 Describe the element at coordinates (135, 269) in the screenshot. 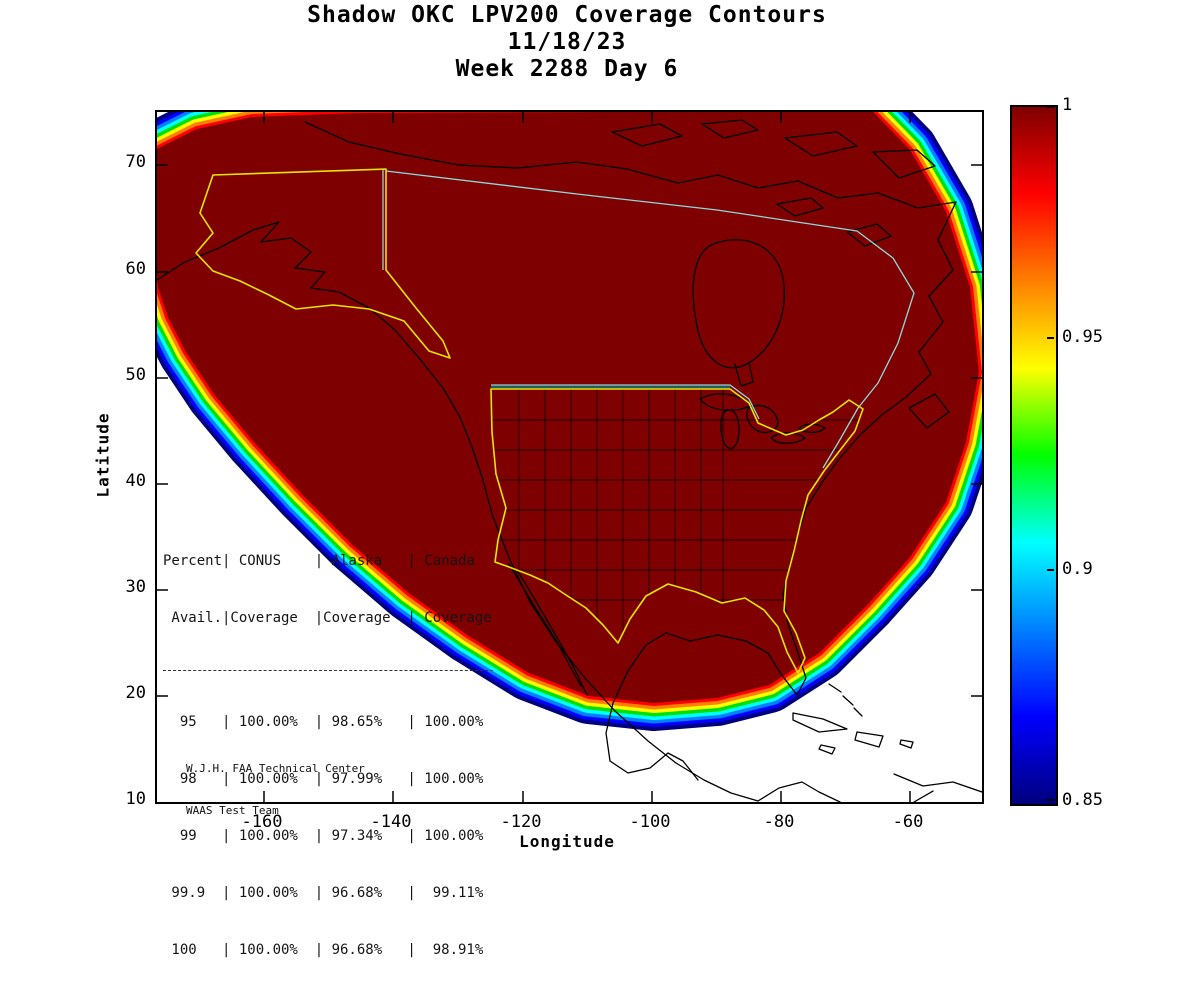

I see `y-tick-label-60: 60` at that location.